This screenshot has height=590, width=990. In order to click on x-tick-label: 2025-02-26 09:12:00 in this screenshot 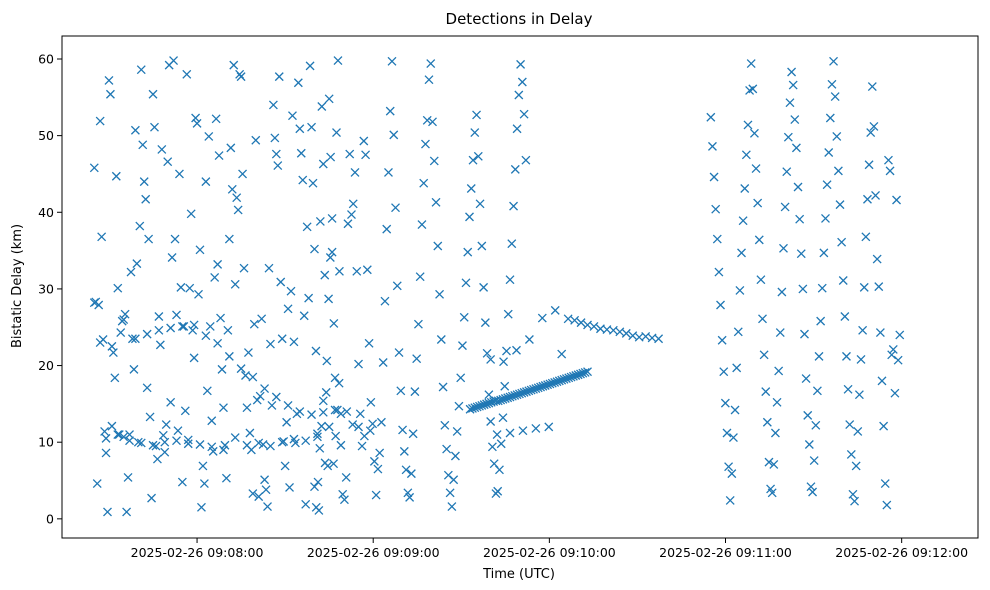, I will do `click(901, 552)`.